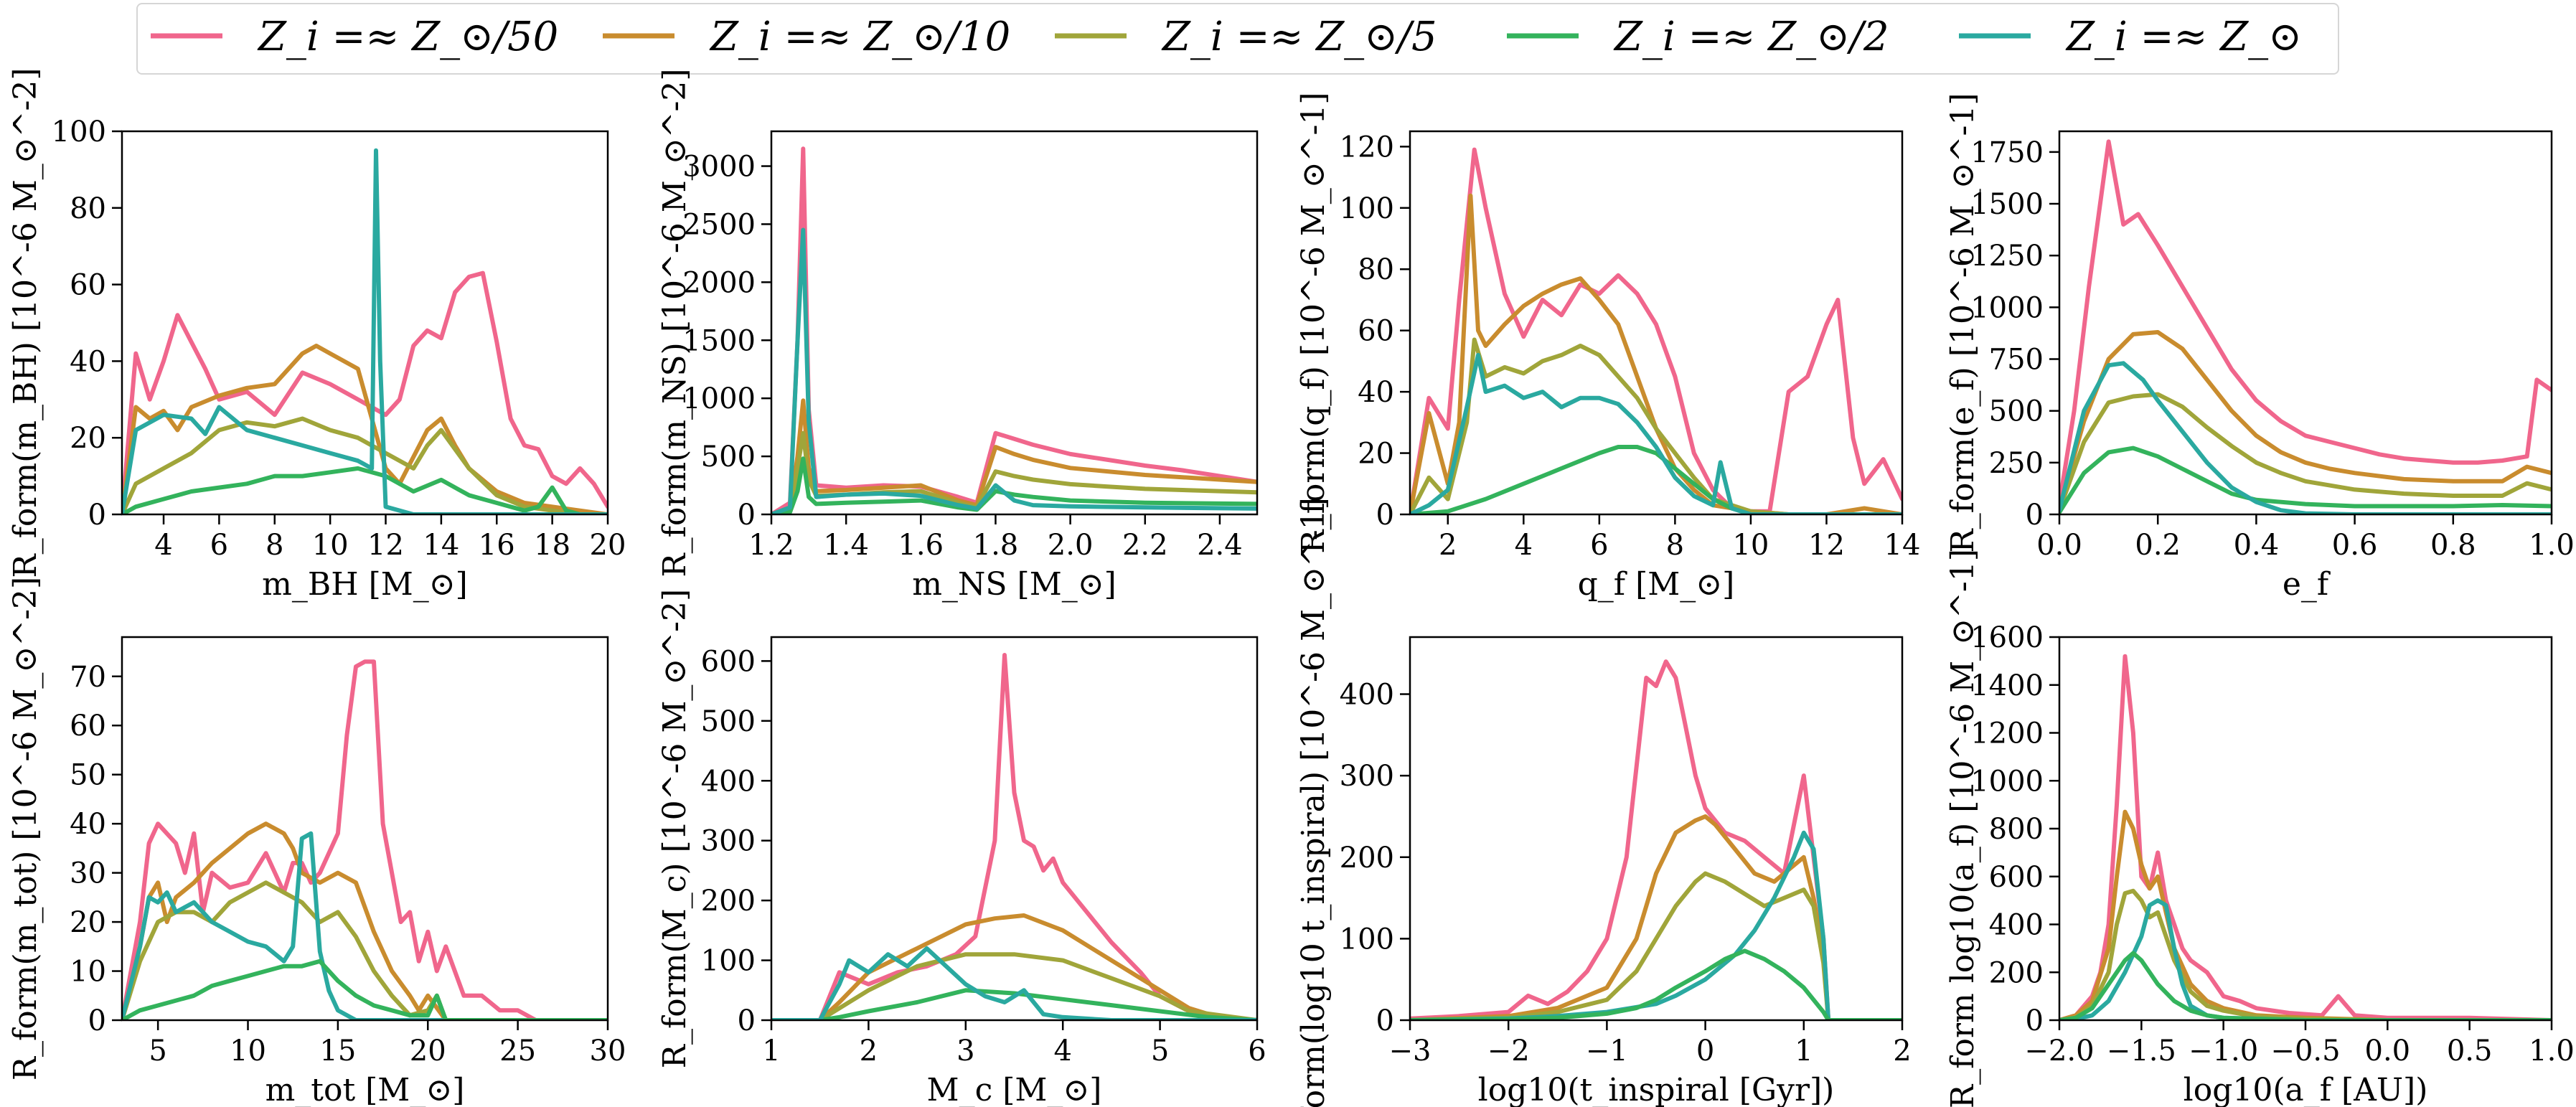  Describe the element at coordinates (965, 1051) in the screenshot. I see `x-tick-label: 3` at that location.